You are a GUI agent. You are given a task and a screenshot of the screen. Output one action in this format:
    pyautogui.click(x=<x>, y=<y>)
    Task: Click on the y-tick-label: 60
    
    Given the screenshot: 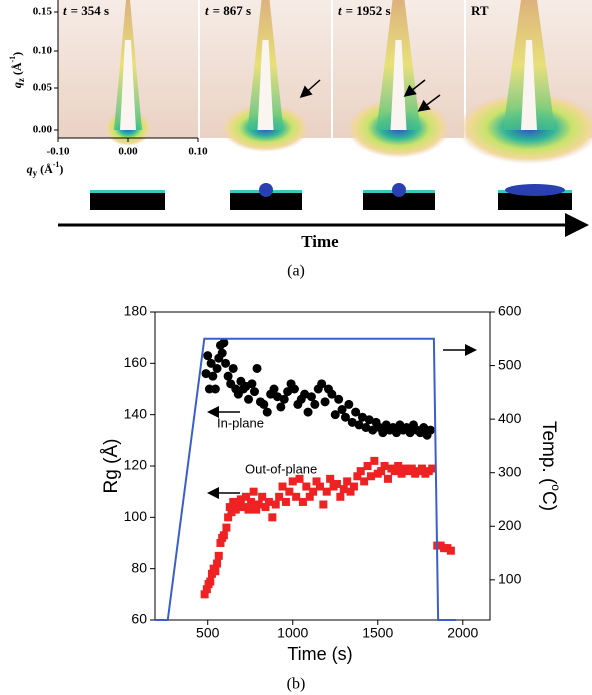 What is the action you would take?
    pyautogui.click(x=139, y=619)
    